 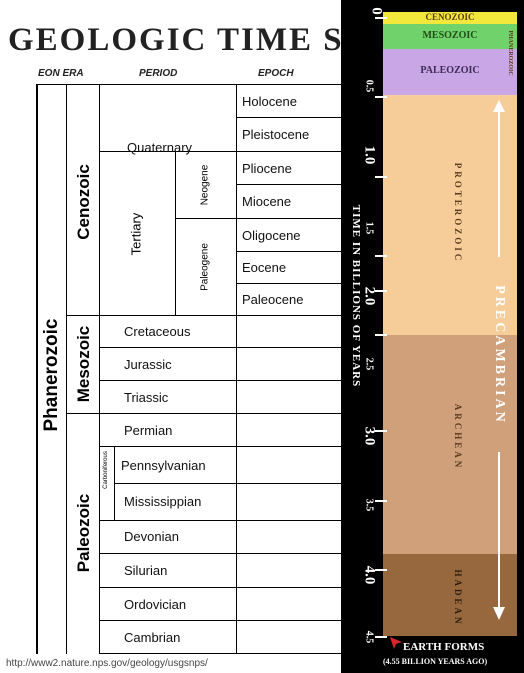 I want to click on period-quaternary: Quaternary, so click(x=160, y=147).